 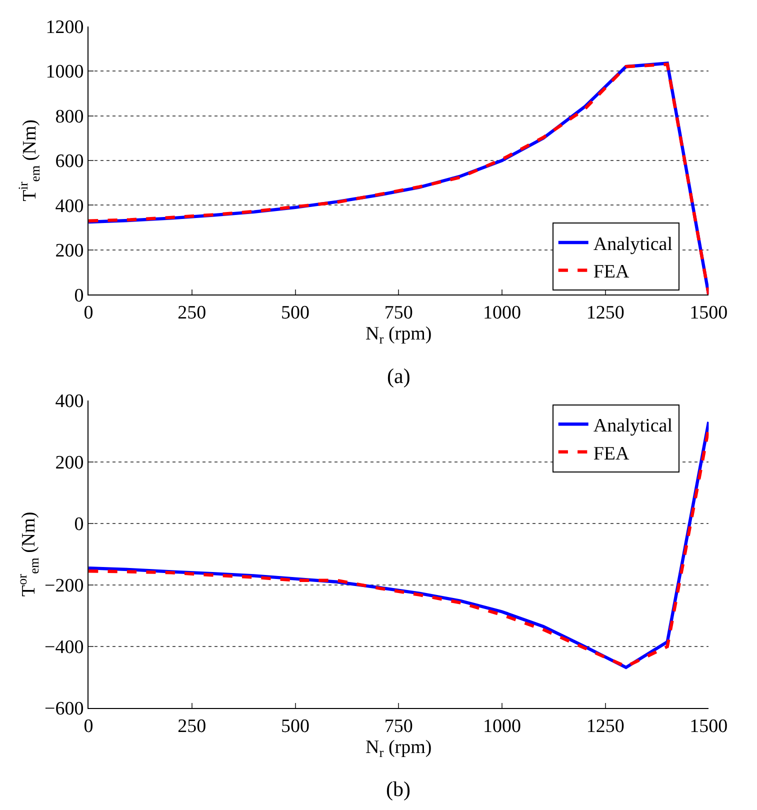 What do you see at coordinates (64, 586) in the screenshot?
I see `y-tick-label: −200` at bounding box center [64, 586].